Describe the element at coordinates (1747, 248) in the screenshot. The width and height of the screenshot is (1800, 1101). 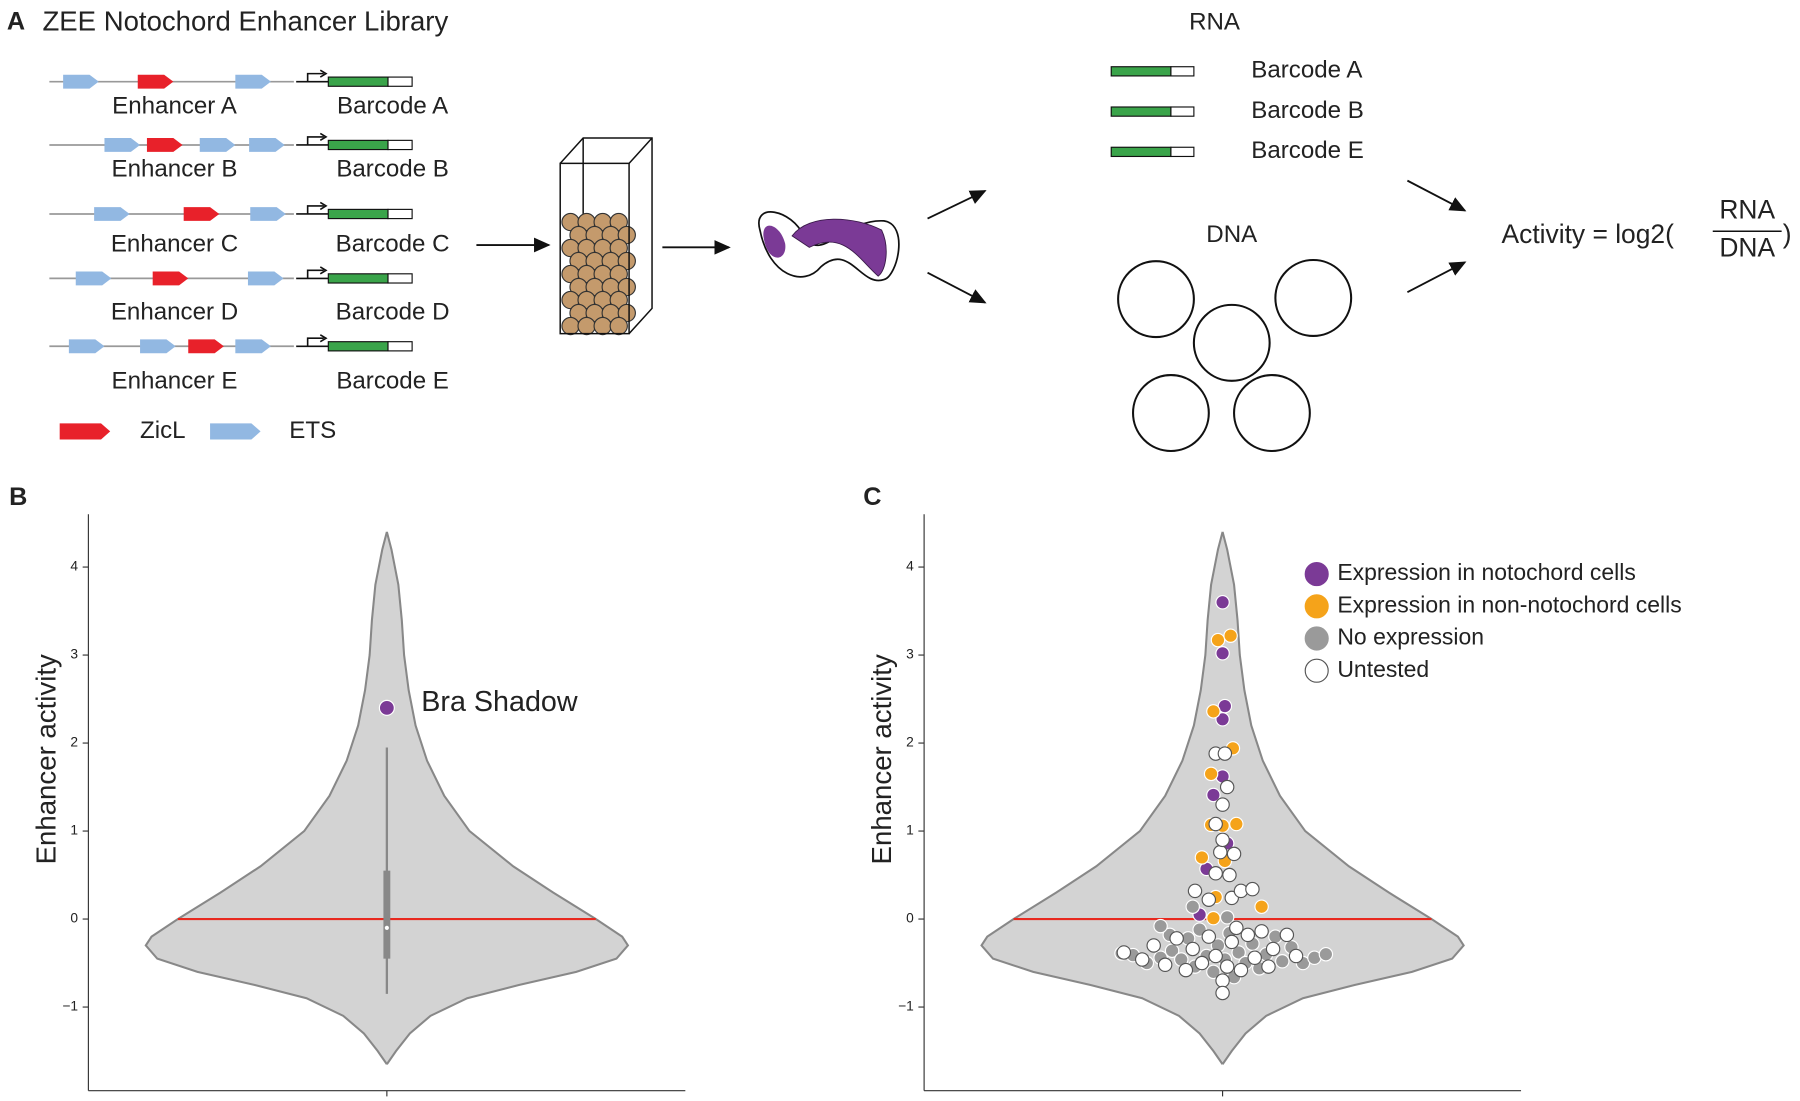
I see `formula-denominator: DNA` at that location.